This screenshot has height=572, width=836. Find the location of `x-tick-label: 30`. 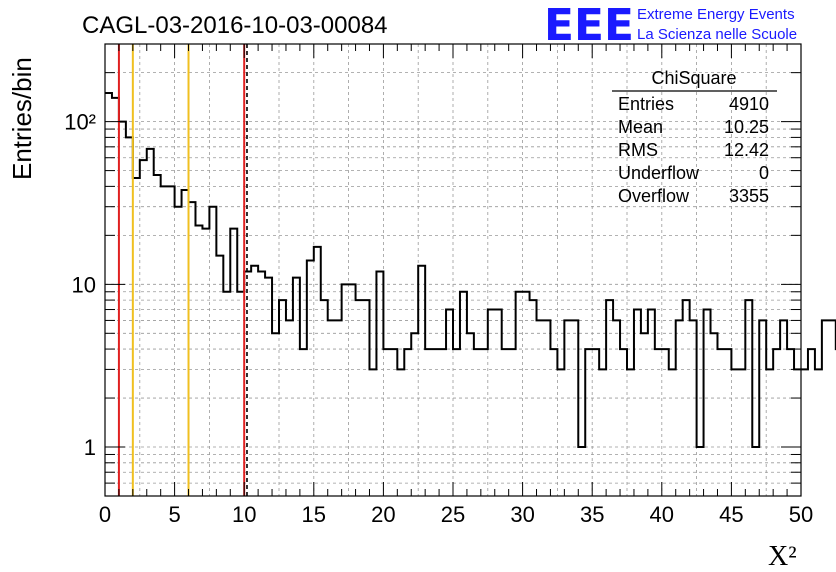

x-tick-label: 30 is located at coordinates (522, 514).